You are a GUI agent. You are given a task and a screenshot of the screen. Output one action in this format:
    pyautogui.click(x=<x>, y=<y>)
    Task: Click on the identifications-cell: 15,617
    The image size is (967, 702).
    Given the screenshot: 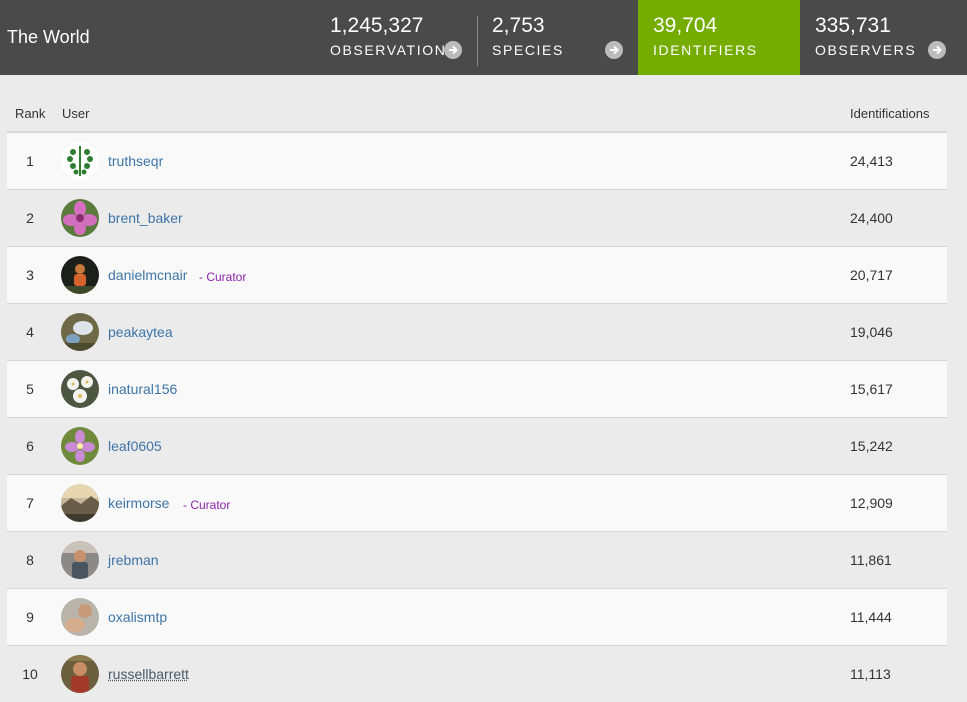 What is the action you would take?
    pyautogui.click(x=871, y=389)
    